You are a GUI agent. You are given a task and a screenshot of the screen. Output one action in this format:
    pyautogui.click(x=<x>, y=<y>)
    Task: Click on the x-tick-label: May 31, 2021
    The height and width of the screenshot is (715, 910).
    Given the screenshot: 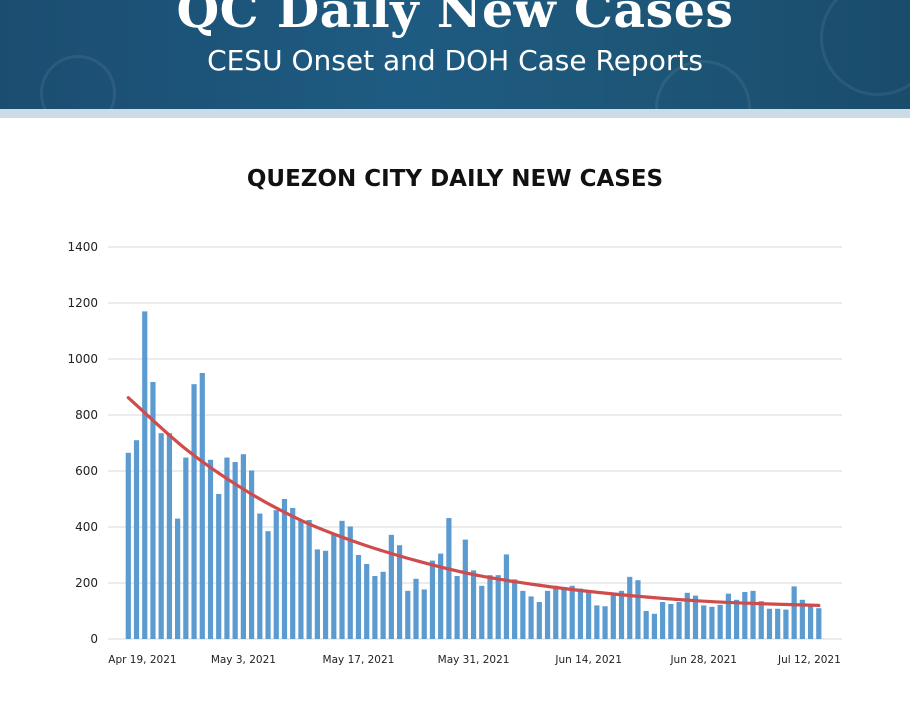 What is the action you would take?
    pyautogui.click(x=474, y=660)
    